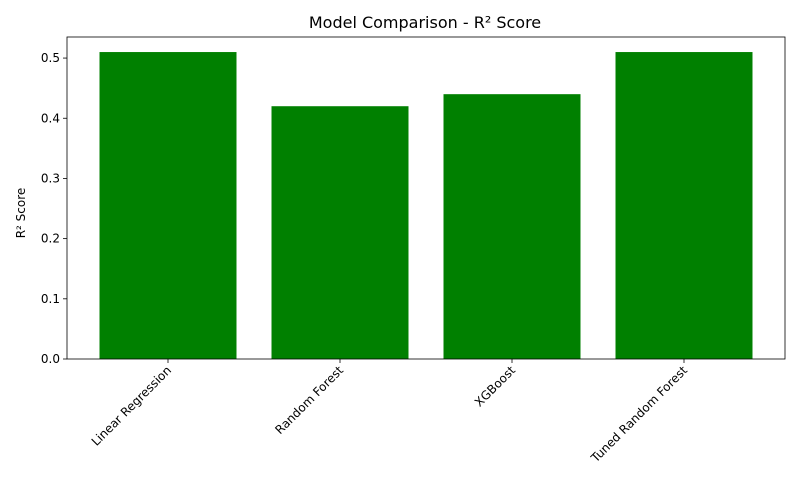 This screenshot has height=500, width=800. I want to click on y-tick-label: 0.5, so click(50, 58).